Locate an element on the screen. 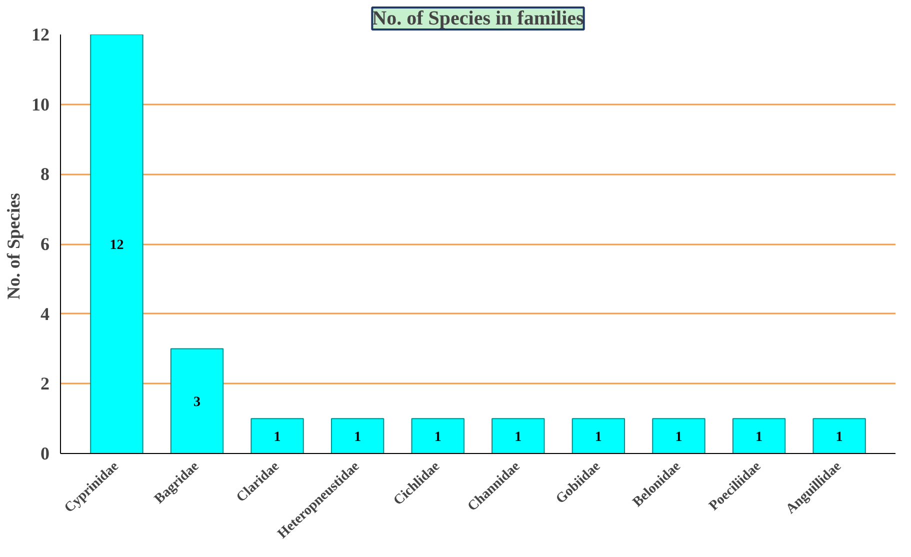 This screenshot has height=557, width=911. y-tick-label: 0 is located at coordinates (45, 454).